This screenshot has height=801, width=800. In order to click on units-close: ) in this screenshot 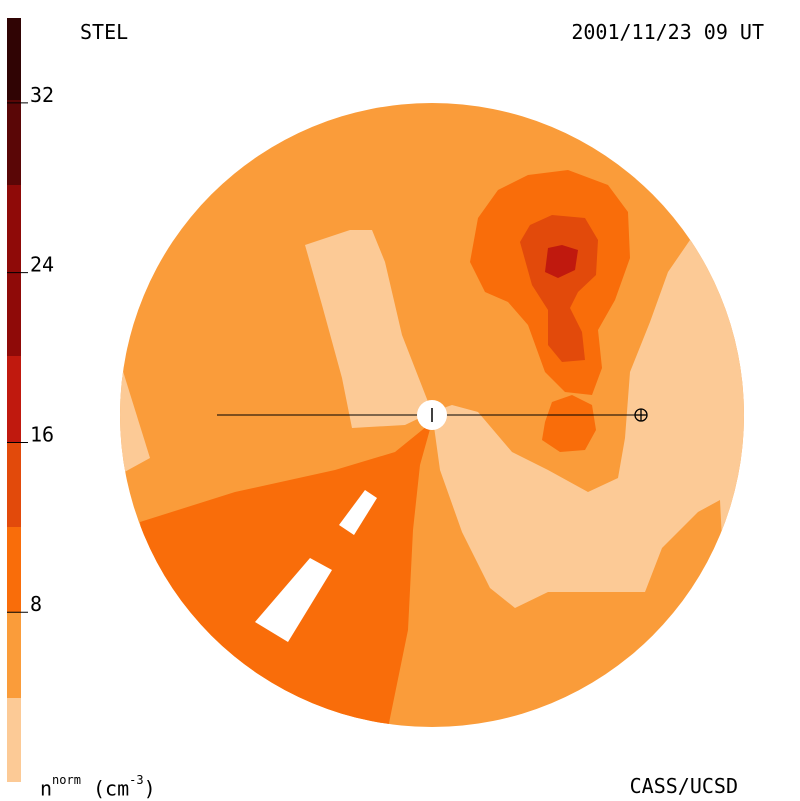, I will do `click(149, 788)`.